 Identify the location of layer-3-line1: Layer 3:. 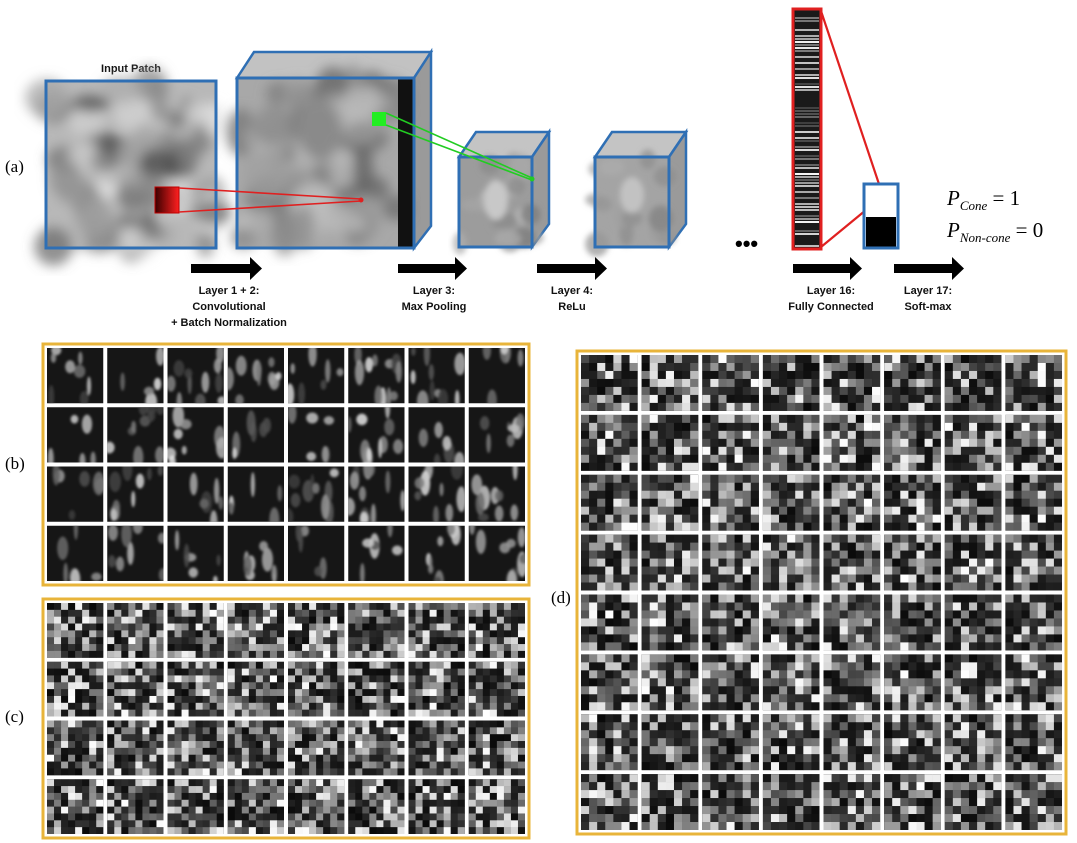
(434, 291).